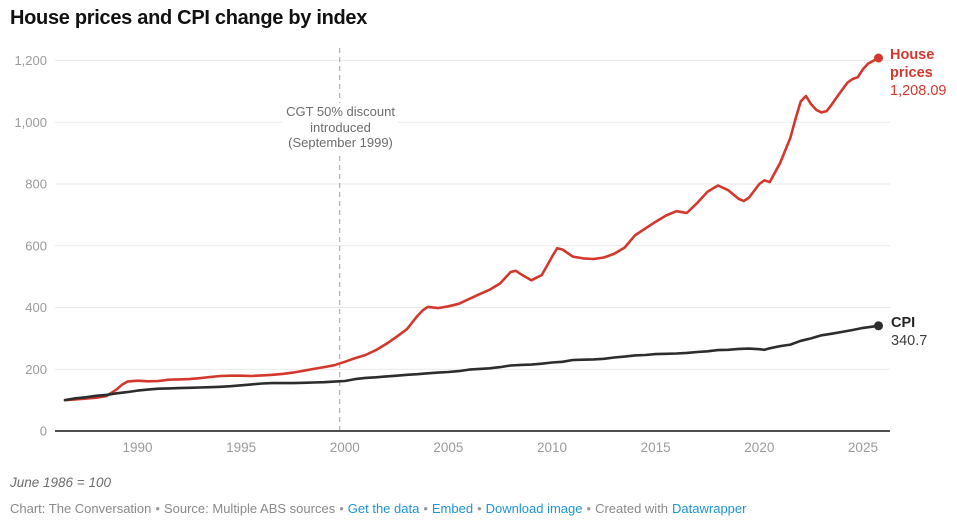 The height and width of the screenshot is (528, 957). I want to click on series-name-house-prices: House prices, so click(912, 64).